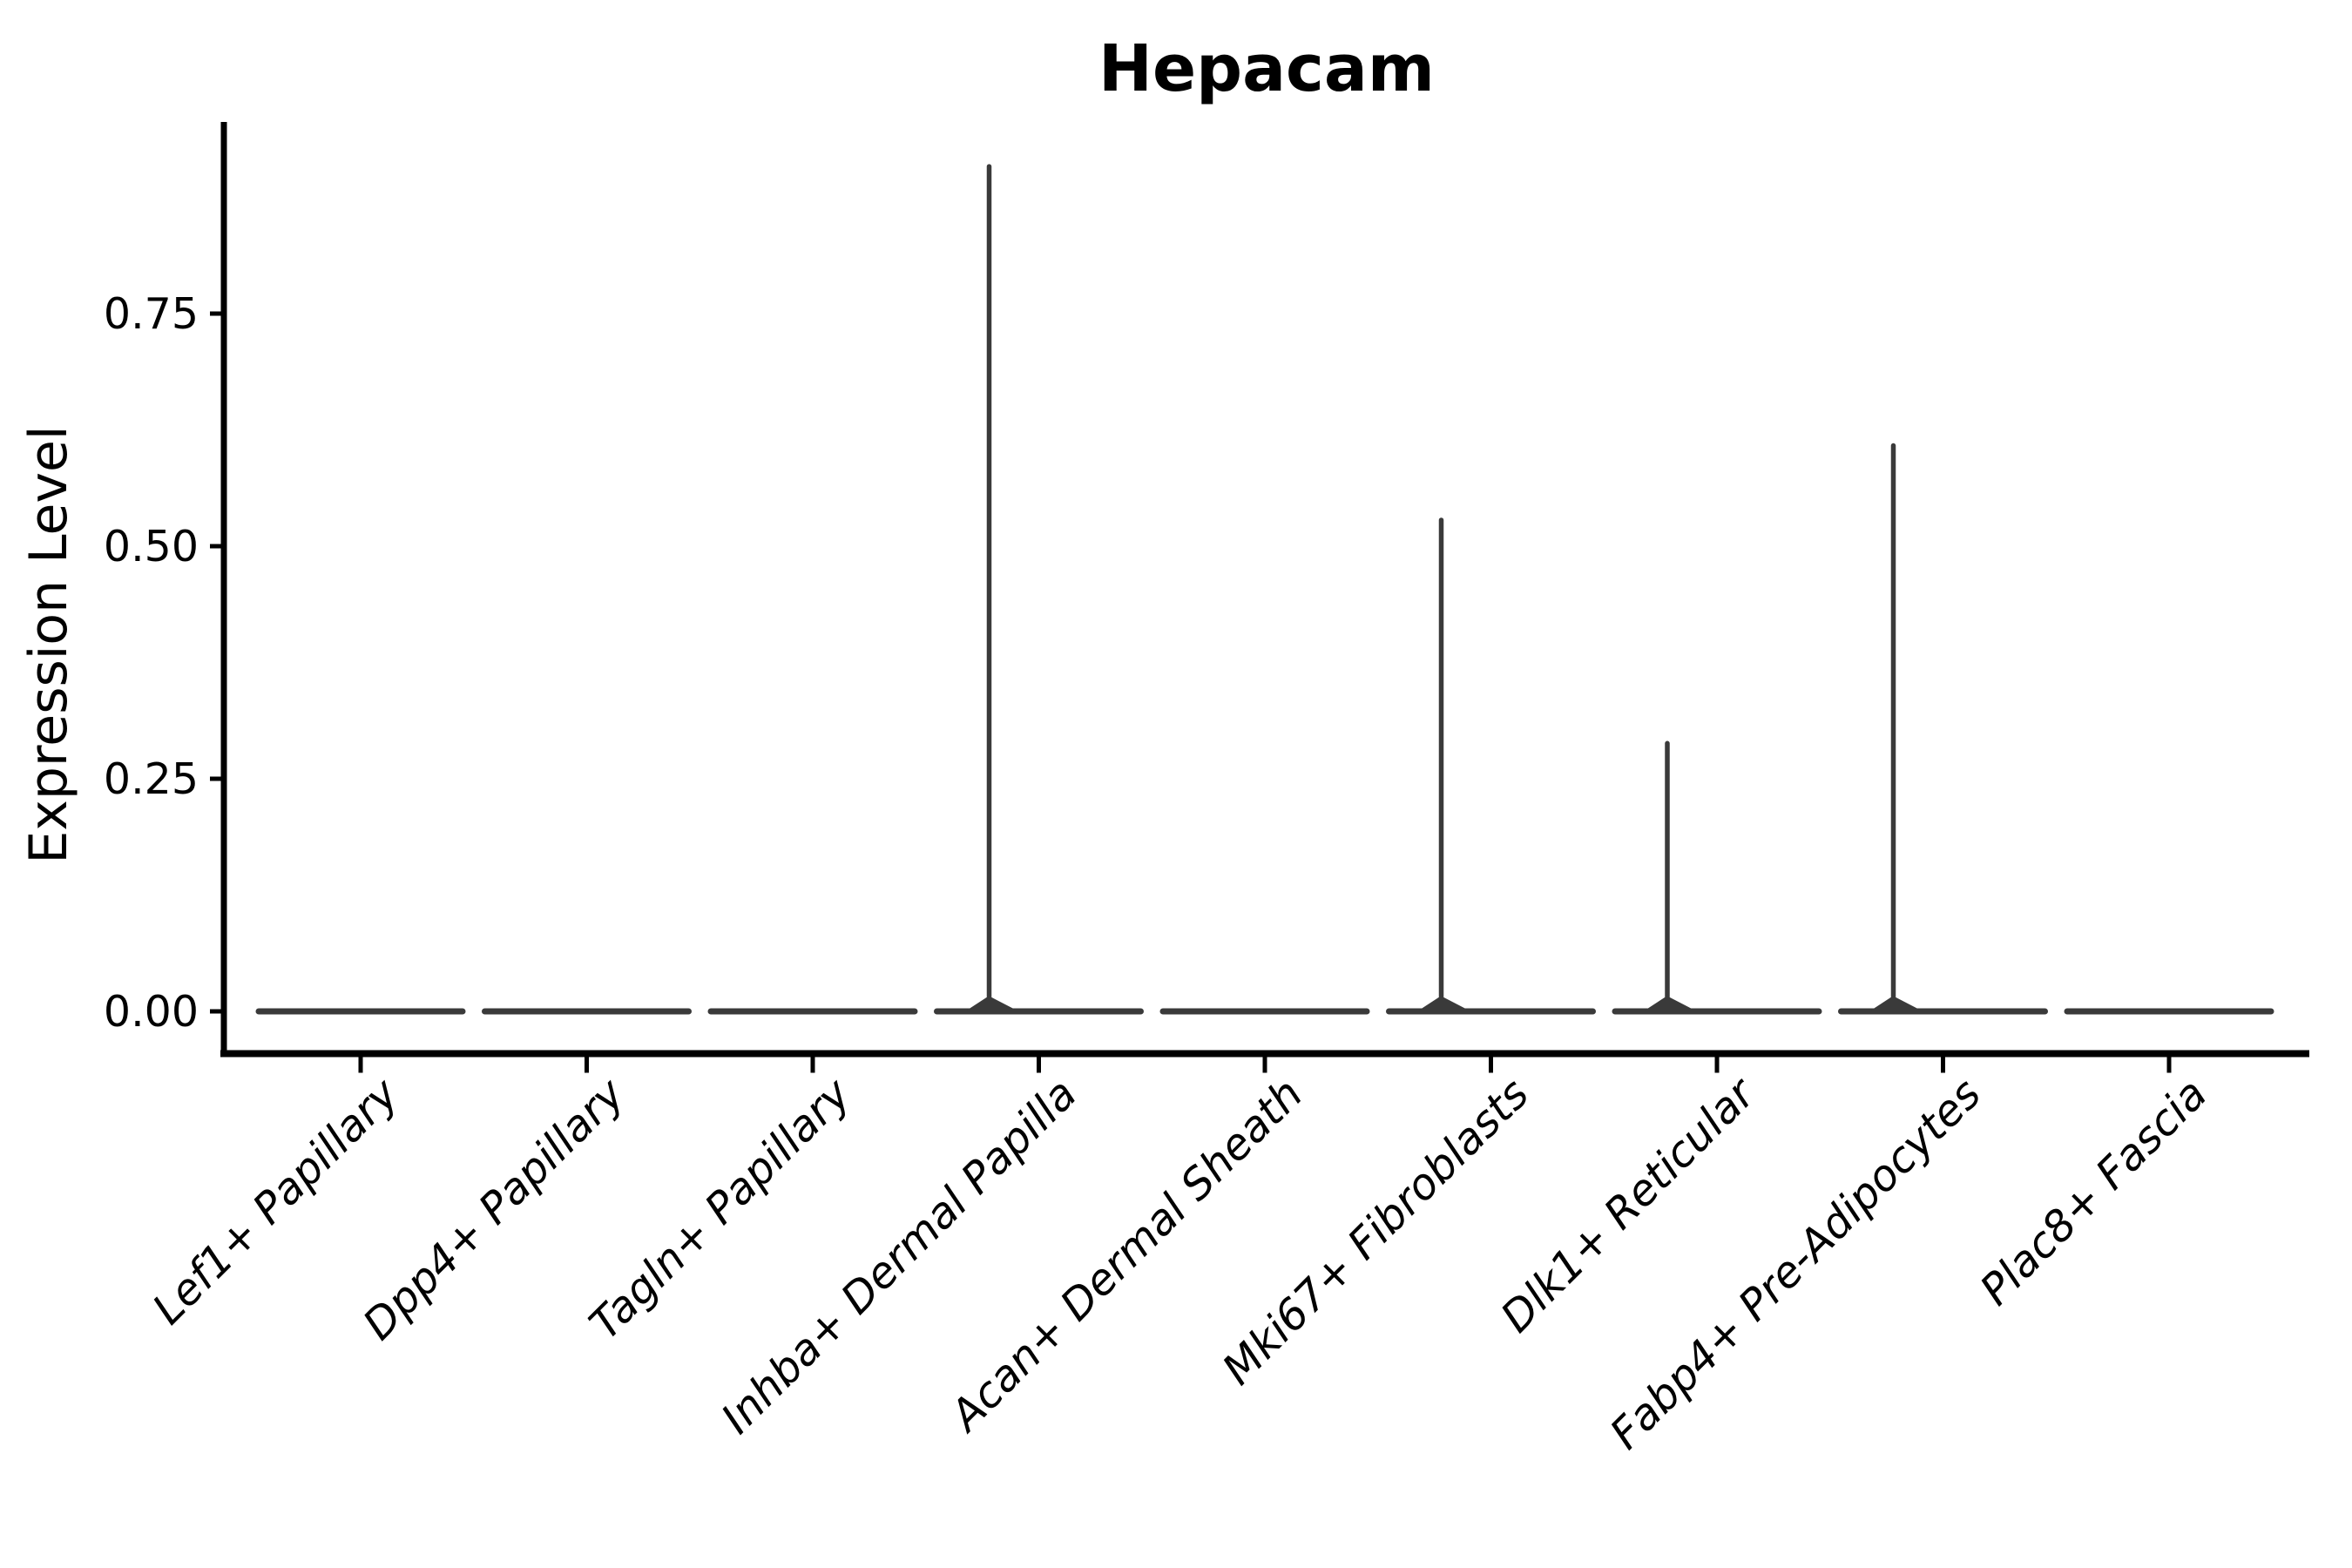  I want to click on x-tick-label: Fabp4+ Pre-Adipocytes, so click(1795, 1264).